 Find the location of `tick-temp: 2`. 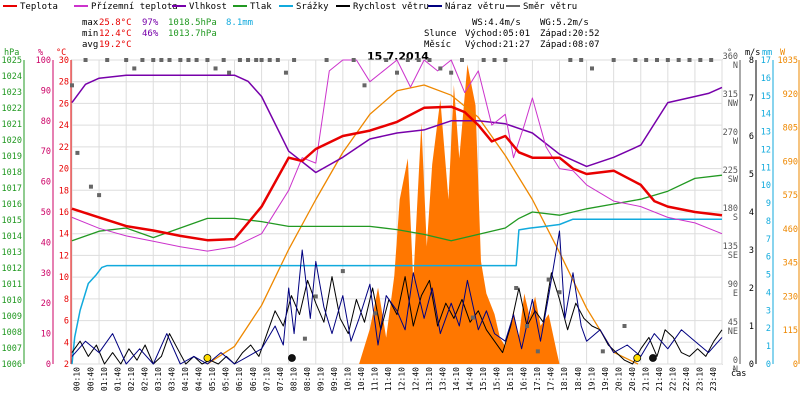

tick-temp: 2 is located at coordinates (66, 365).